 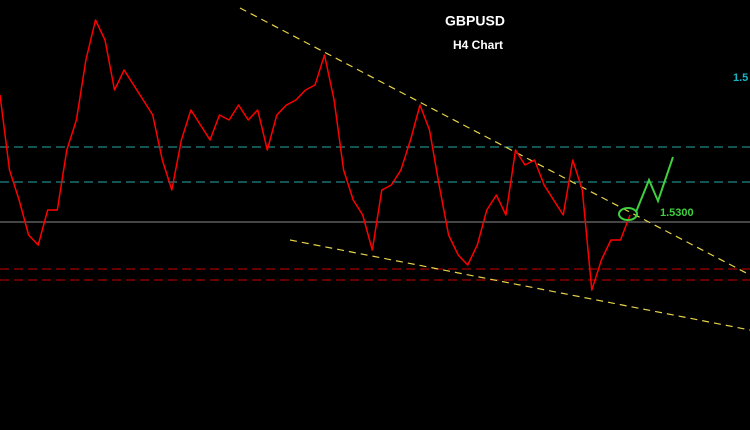 What do you see at coordinates (628, 214) in the screenshot?
I see `highlight-circle` at bounding box center [628, 214].